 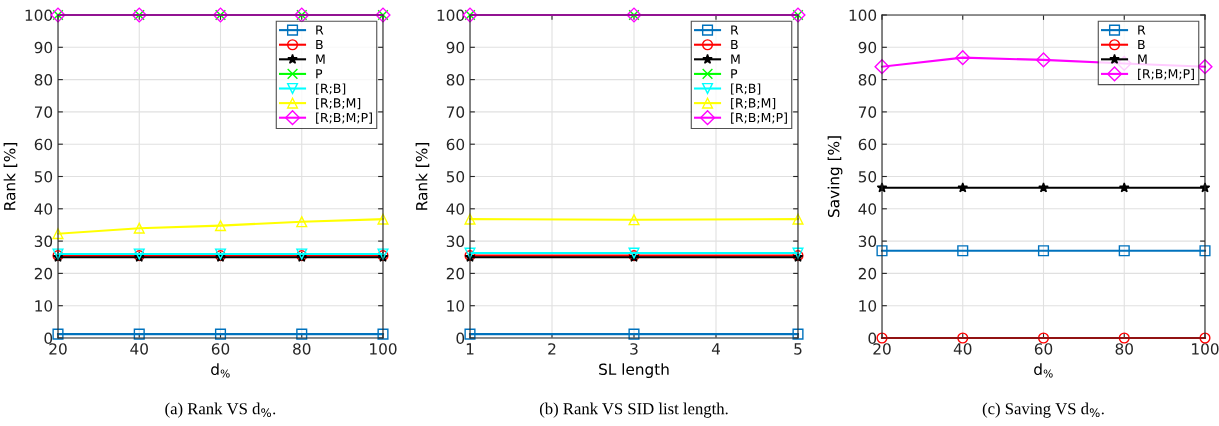 I want to click on text: (a) Rank VS d$_{%}$., so click(x=220, y=410).